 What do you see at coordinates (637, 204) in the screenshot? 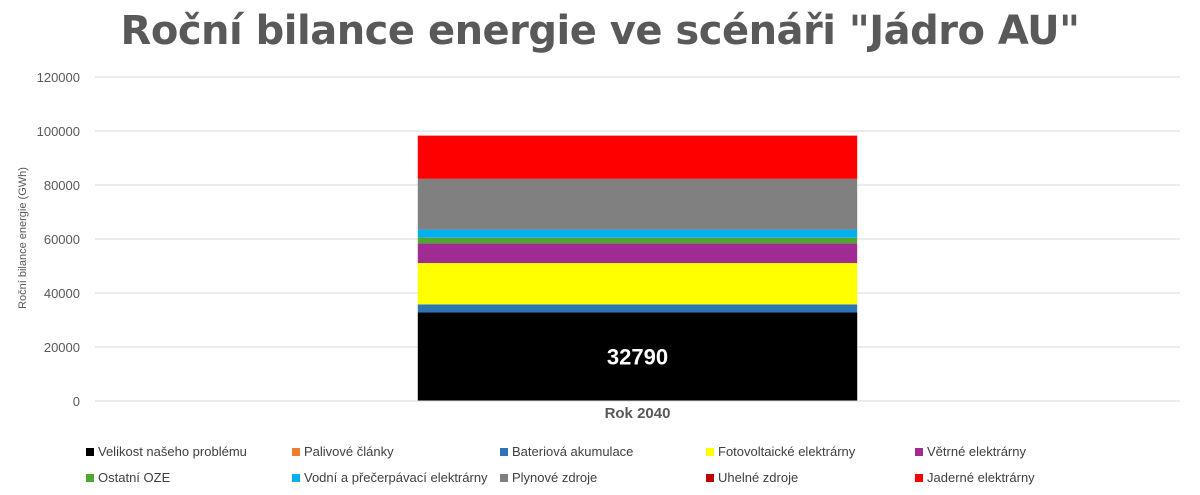
I see `bar-segment-plynové-zdroje` at bounding box center [637, 204].